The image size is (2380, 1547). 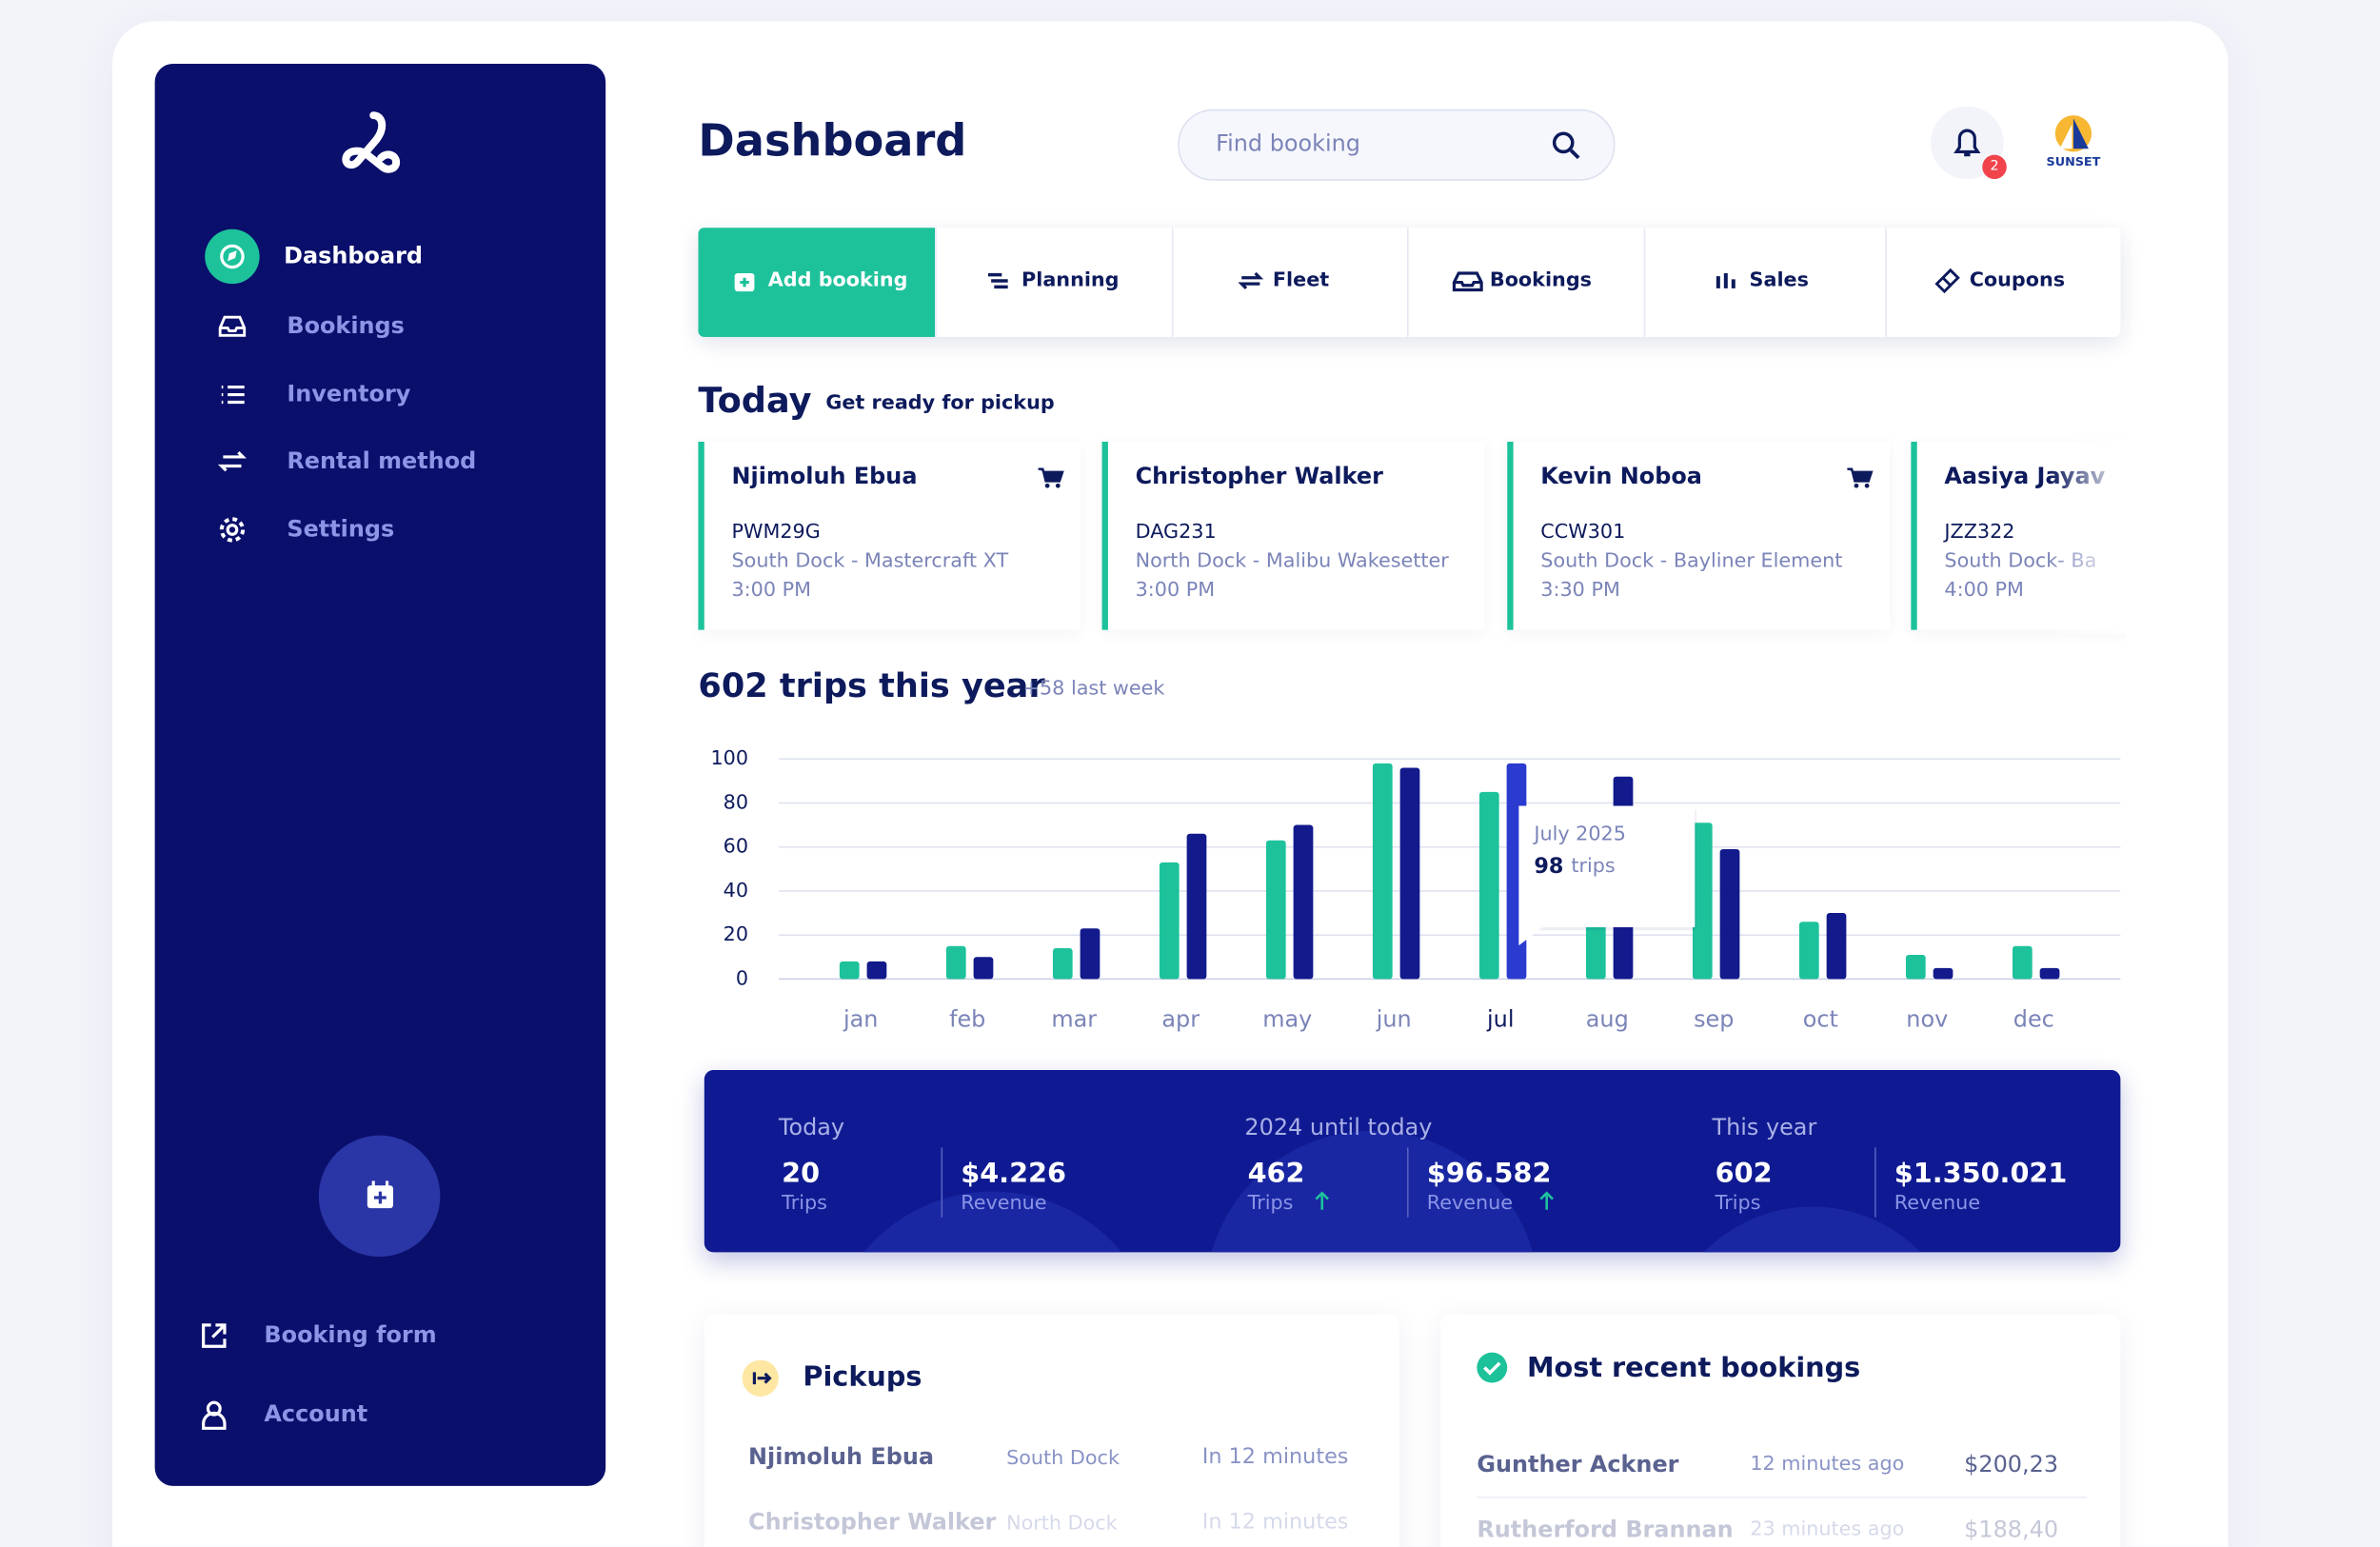 What do you see at coordinates (2033, 1019) in the screenshot?
I see `x-tick-label: dec` at bounding box center [2033, 1019].